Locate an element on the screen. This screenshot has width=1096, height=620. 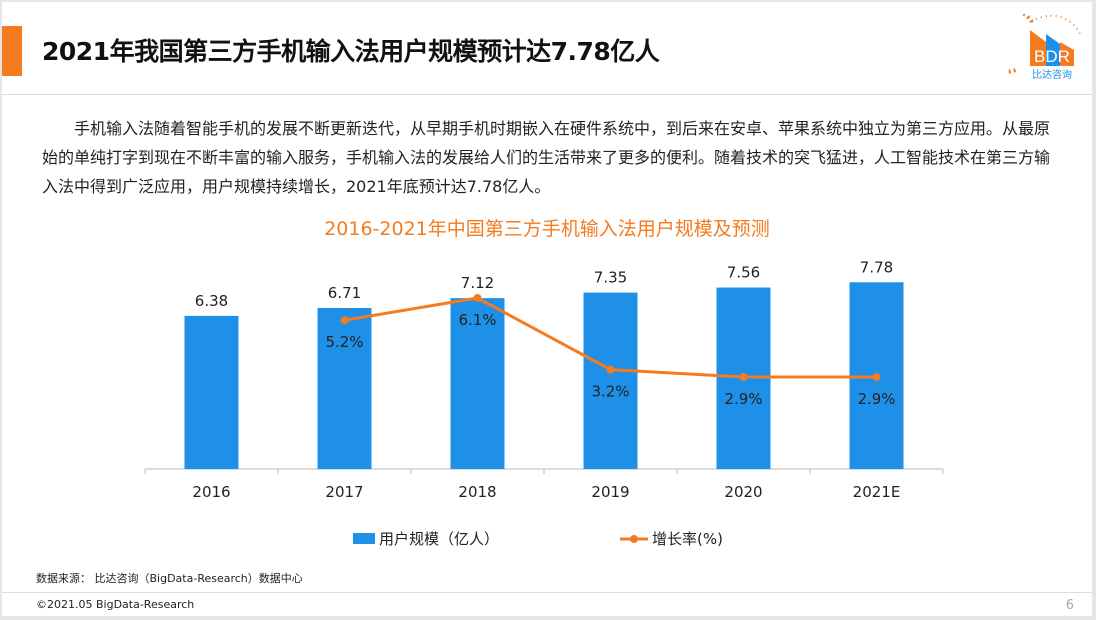
svg-text: 比达咨询 is located at coordinates (1052, 74).